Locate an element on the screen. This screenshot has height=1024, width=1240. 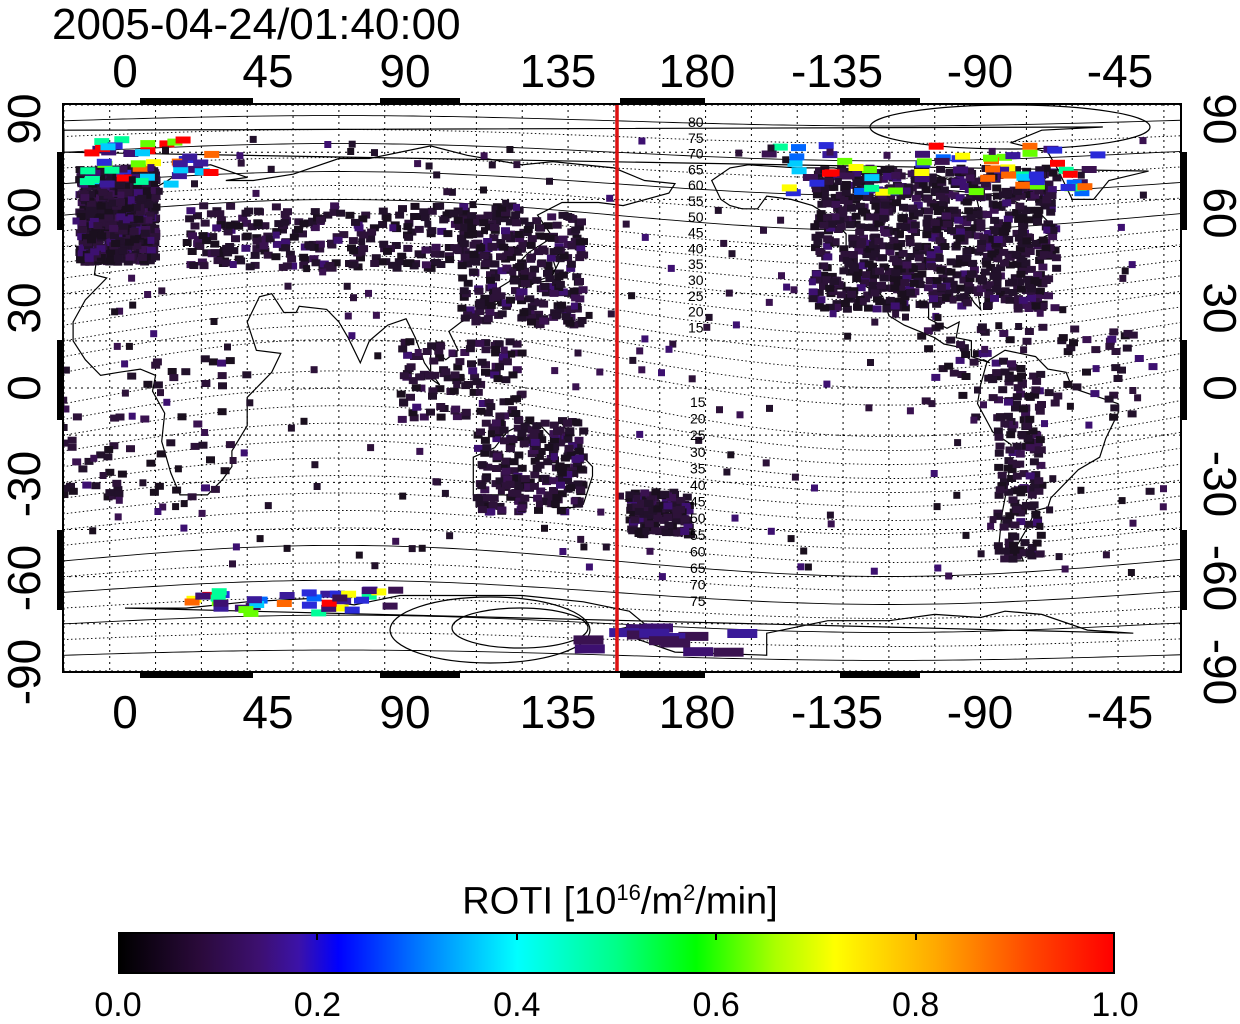
tick-label: 60 is located at coordinates (1217, 212).